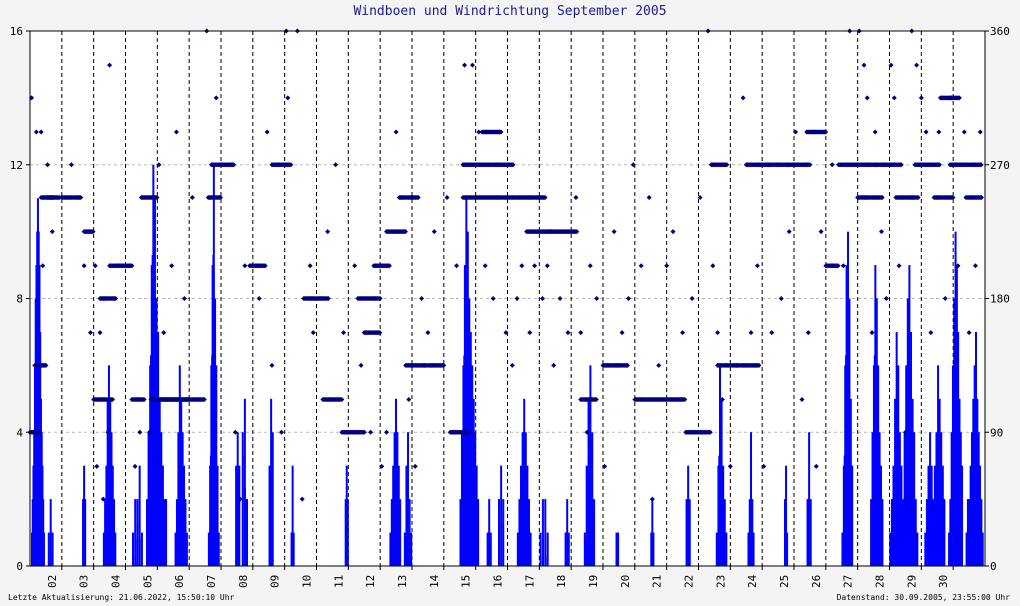 Image resolution: width=1020 pixels, height=606 pixels. Describe the element at coordinates (1000, 165) in the screenshot. I see `y-right-tick-label: 270` at that location.